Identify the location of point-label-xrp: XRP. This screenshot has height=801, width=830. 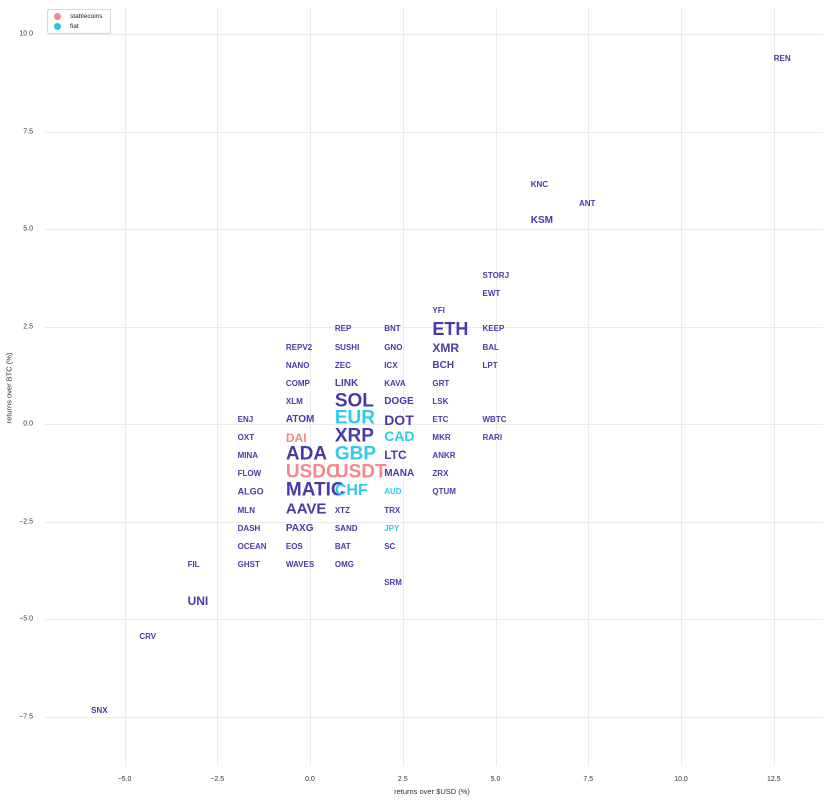
(354, 436).